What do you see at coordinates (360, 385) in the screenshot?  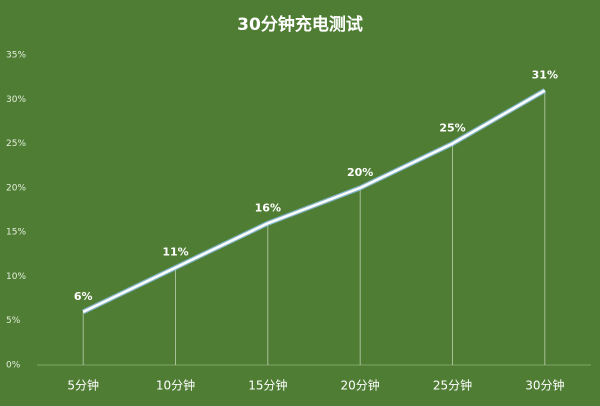 I see `x-tick-label: 20分钟` at bounding box center [360, 385].